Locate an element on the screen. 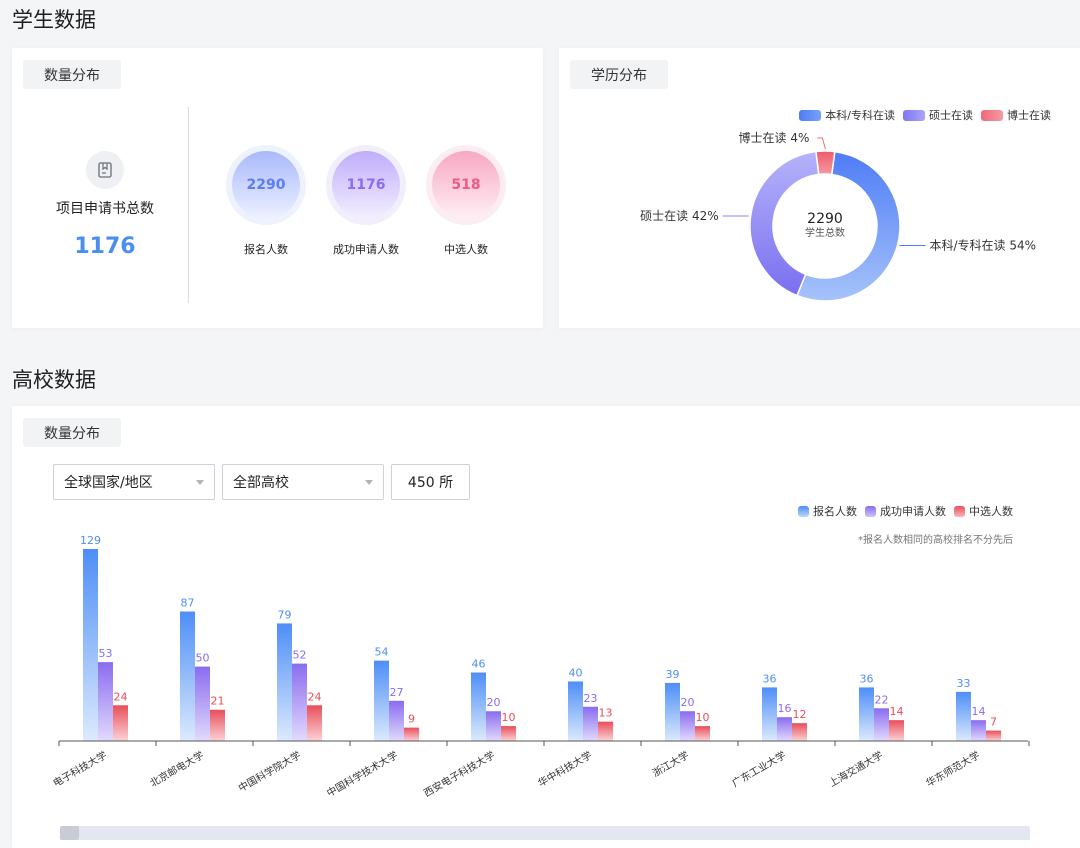 Image resolution: width=1080 pixels, height=848 pixels. school-select-value: 全部高校 is located at coordinates (261, 483).